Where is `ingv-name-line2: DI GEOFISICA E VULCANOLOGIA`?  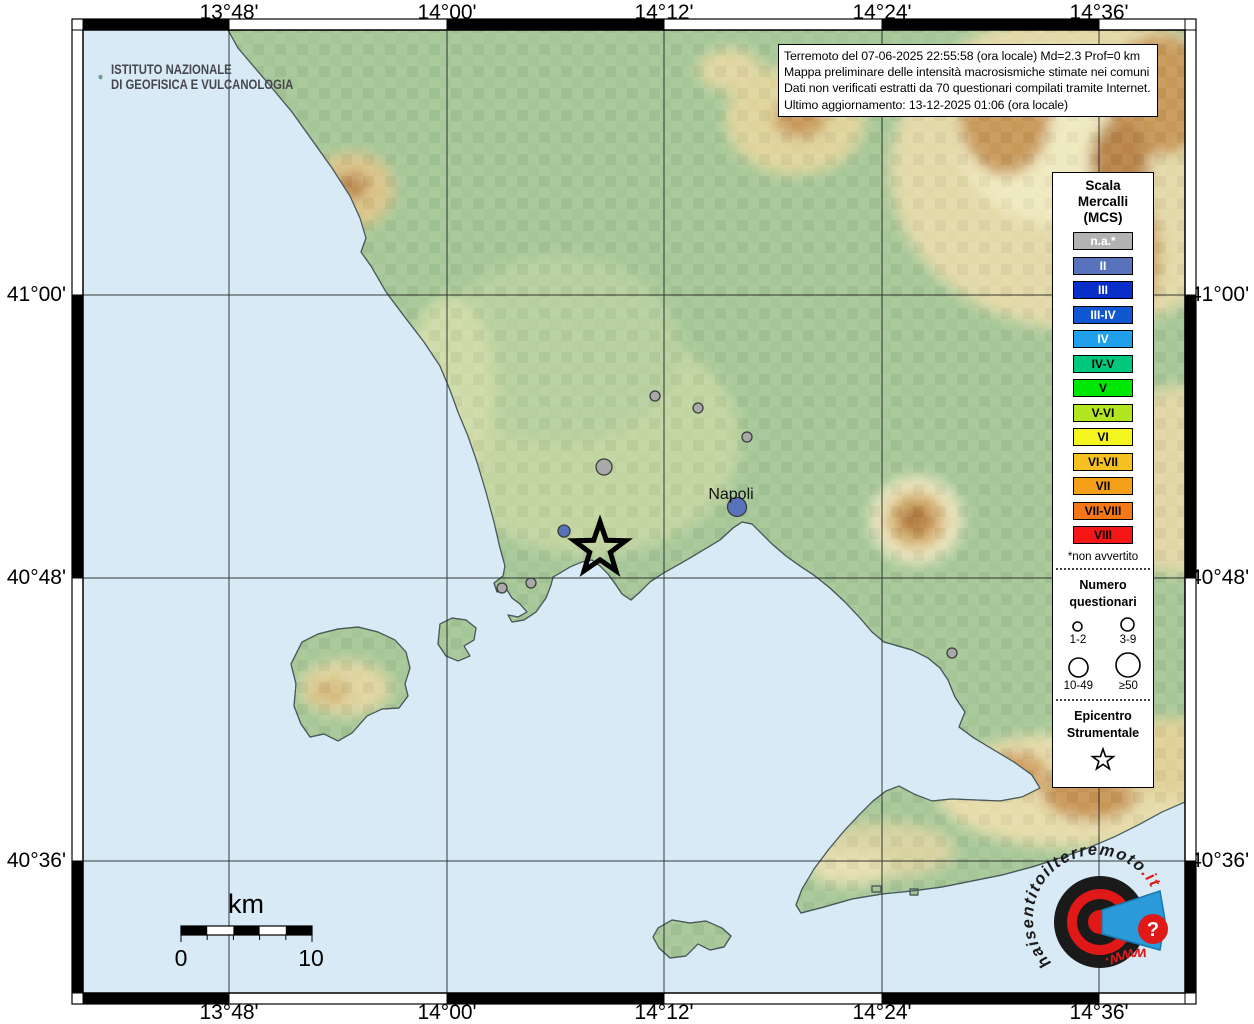
ingv-name-line2: DI GEOFISICA E VULCANOLOGIA is located at coordinates (202, 84).